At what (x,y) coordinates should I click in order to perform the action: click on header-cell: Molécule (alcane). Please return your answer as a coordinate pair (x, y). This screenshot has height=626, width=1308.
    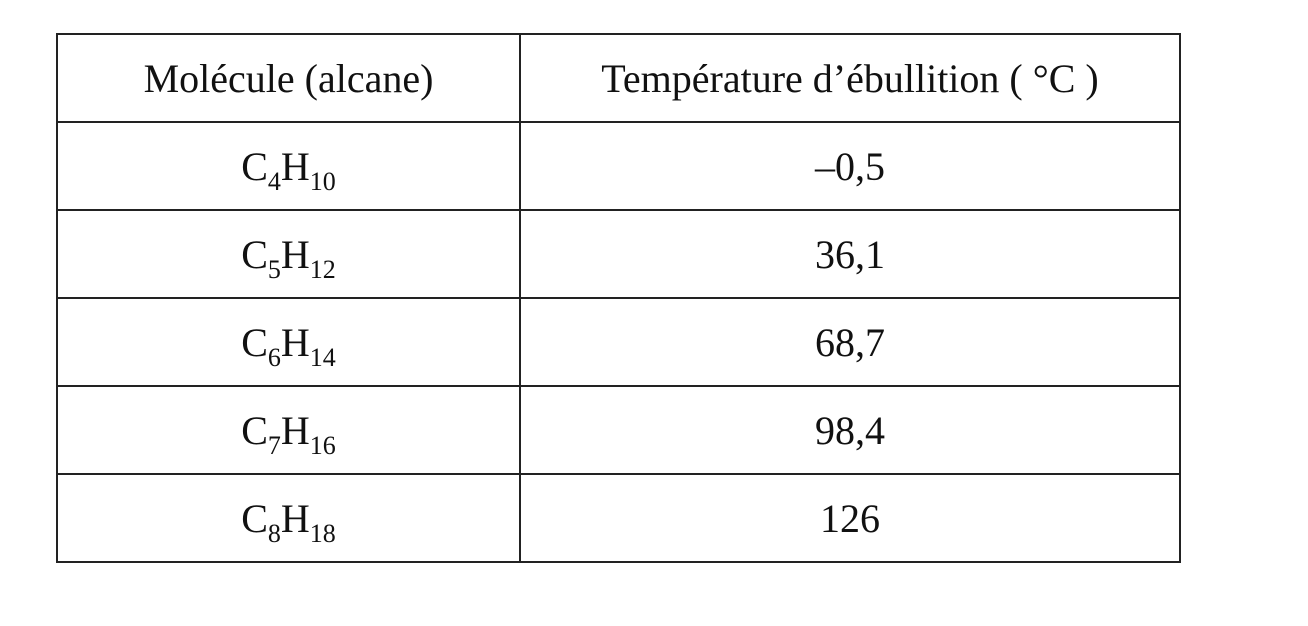
    Looking at the image, I should click on (288, 78).